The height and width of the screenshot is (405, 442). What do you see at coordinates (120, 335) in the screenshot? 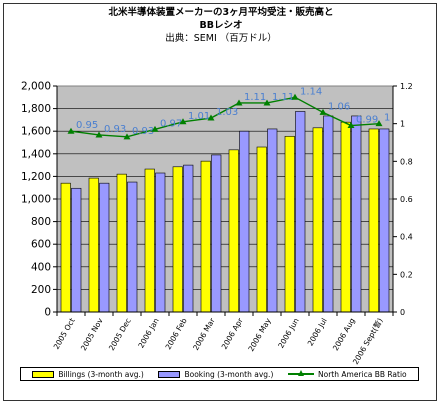
I see `x-tick-label: 2005 Dec` at bounding box center [120, 335].